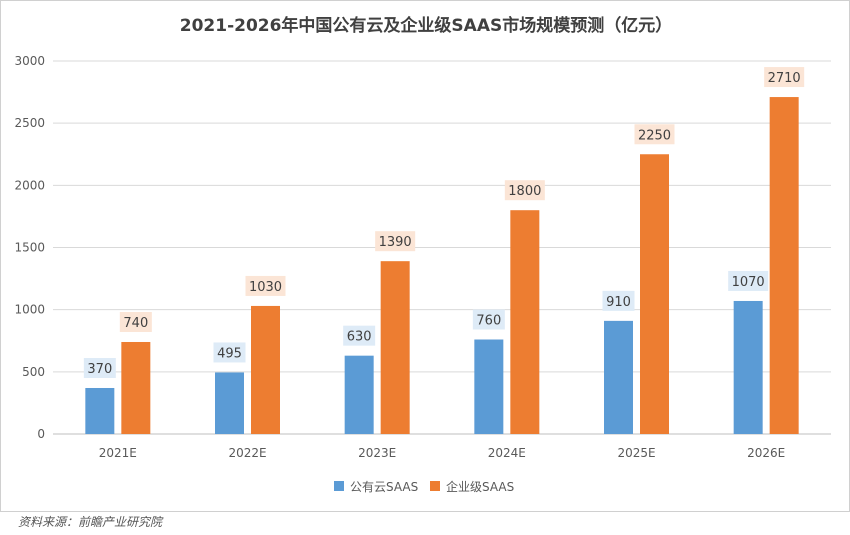 Image resolution: width=850 pixels, height=535 pixels. What do you see at coordinates (33, 372) in the screenshot?
I see `y-tick-label: 500` at bounding box center [33, 372].